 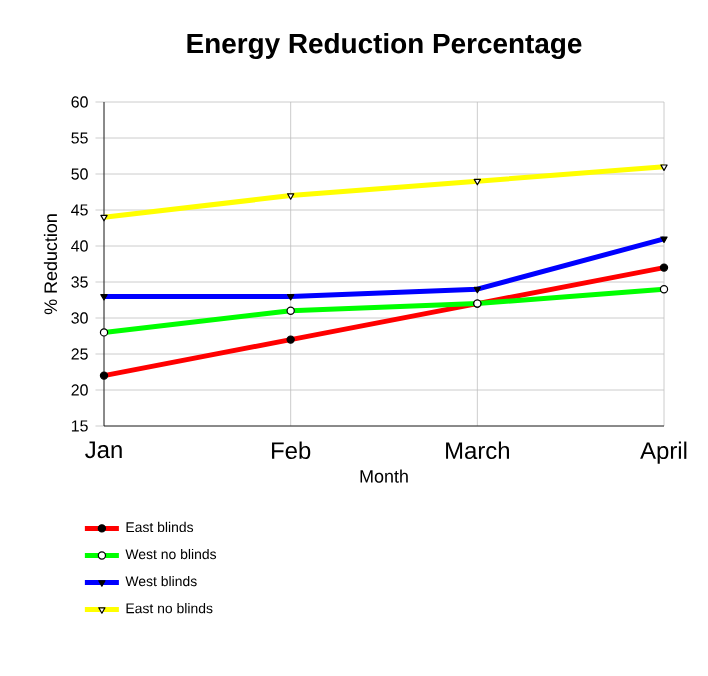 I want to click on y-axis-title: % Reduction, so click(x=50, y=264).